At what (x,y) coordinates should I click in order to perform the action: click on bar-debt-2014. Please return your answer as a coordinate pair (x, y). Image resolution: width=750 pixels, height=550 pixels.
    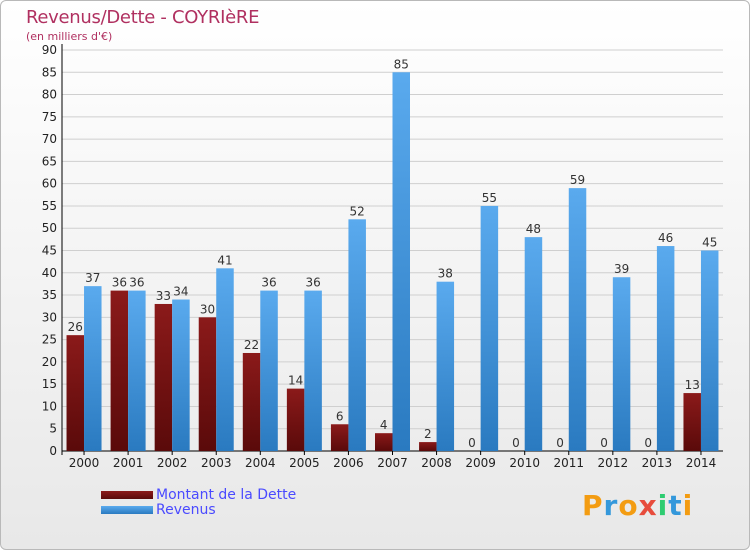
    Looking at the image, I should click on (692, 422).